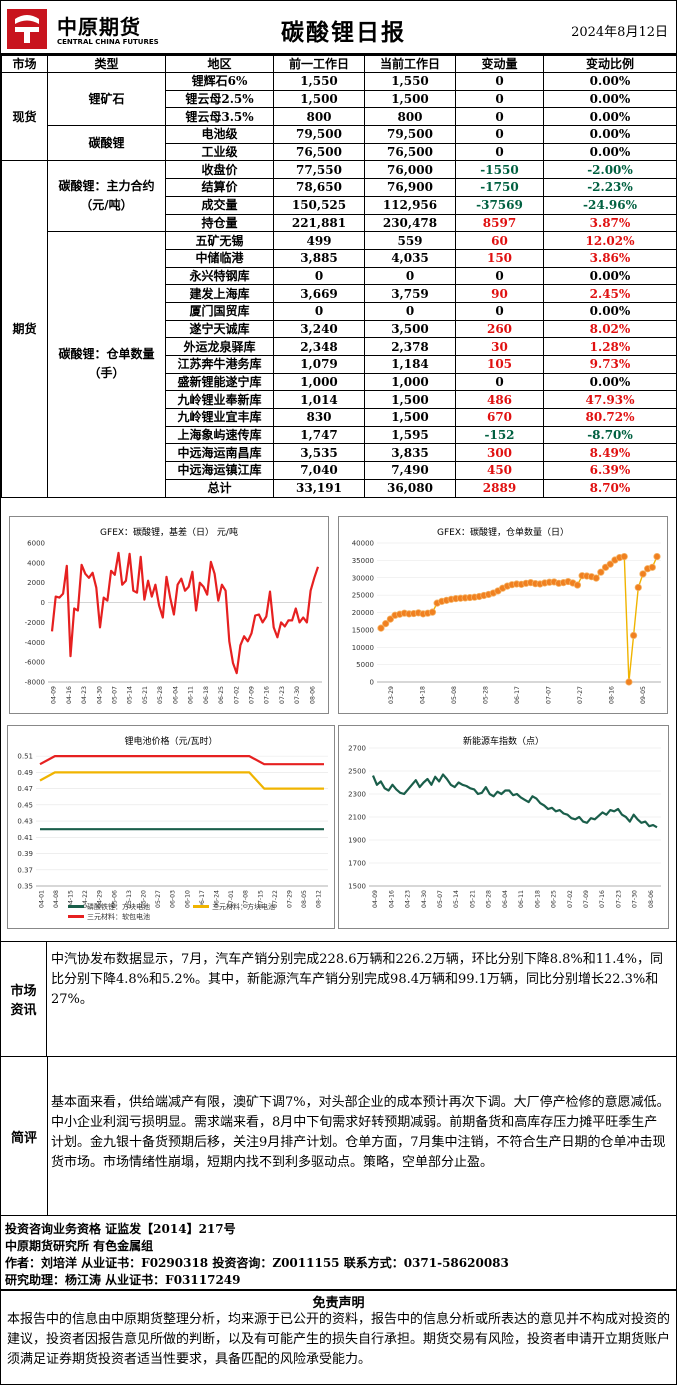 This screenshot has width=677, height=1386. I want to click on y-tick-label: 15000, so click(363, 630).